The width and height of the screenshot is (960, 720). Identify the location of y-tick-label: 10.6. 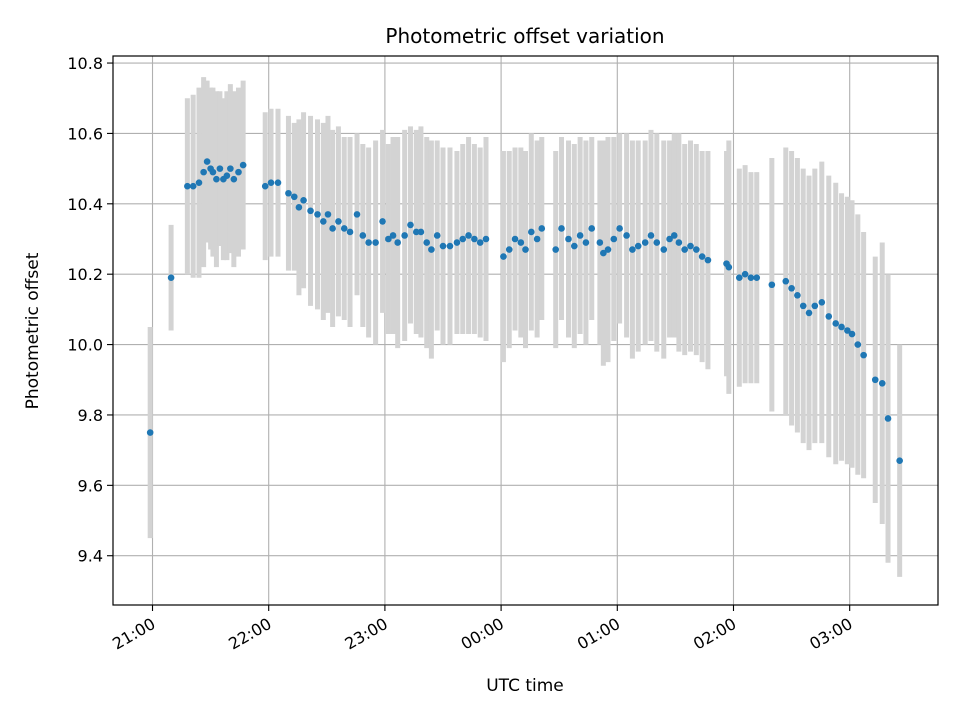
(85, 133).